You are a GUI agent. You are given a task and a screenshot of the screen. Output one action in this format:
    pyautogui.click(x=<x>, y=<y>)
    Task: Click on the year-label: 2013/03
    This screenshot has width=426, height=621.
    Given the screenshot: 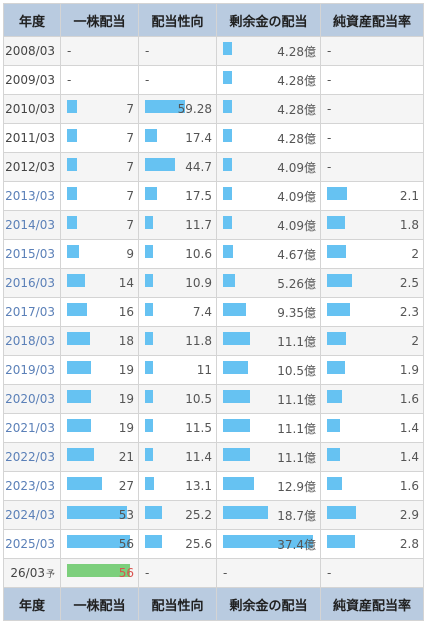 What is the action you would take?
    pyautogui.click(x=30, y=196)
    